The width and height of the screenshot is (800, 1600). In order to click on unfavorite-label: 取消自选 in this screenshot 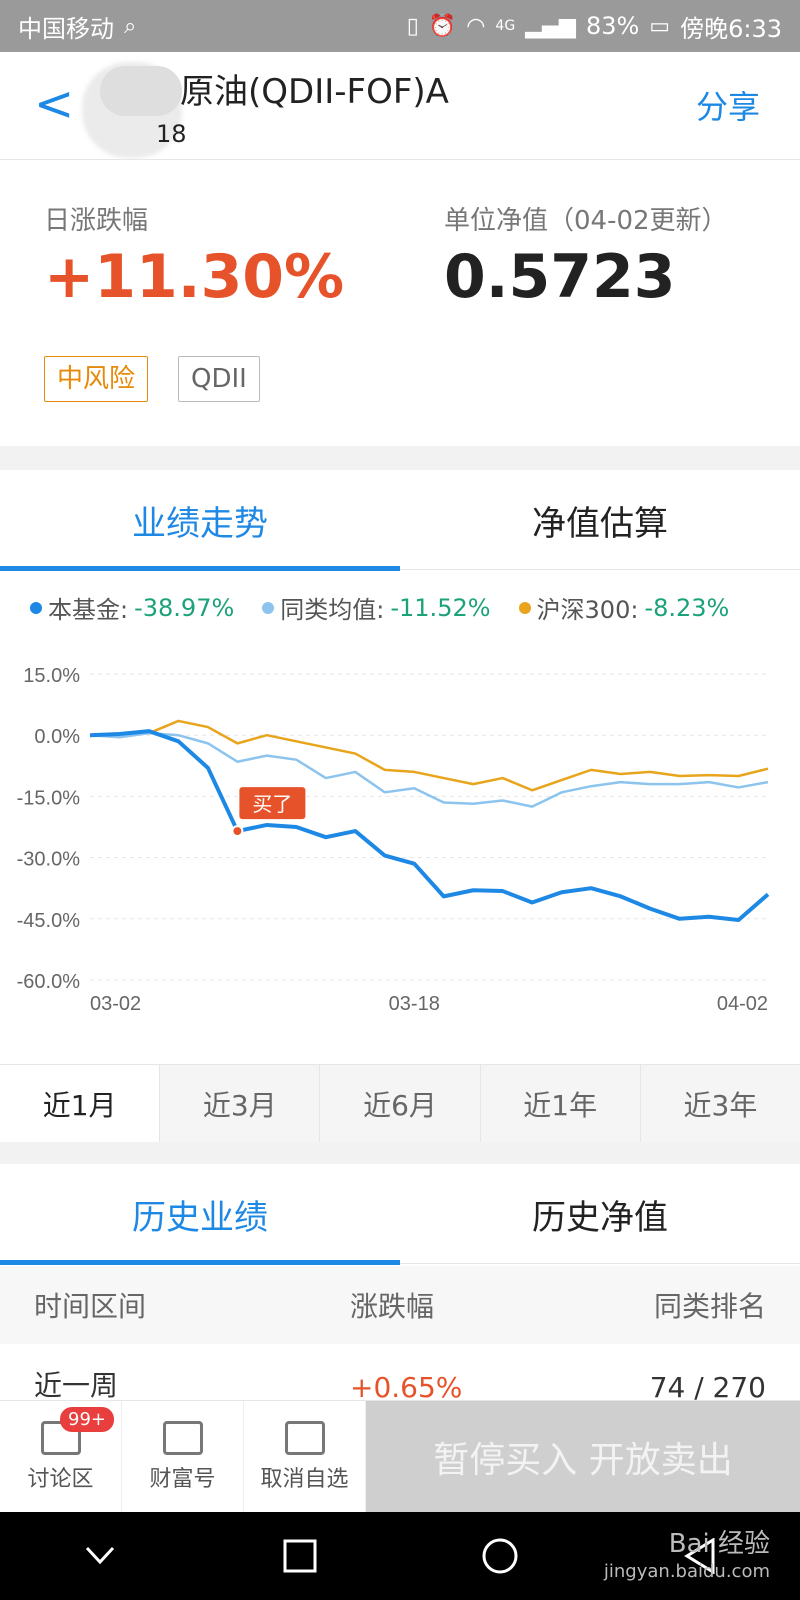, I will do `click(304, 1479)`.